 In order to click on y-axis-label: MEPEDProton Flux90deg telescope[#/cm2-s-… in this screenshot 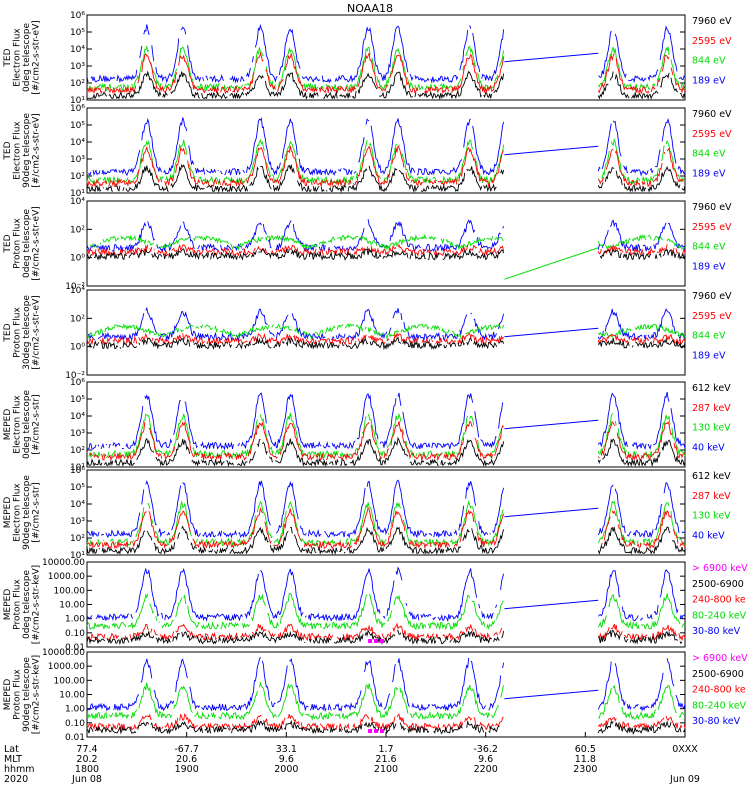, I will do `click(22, 694)`.